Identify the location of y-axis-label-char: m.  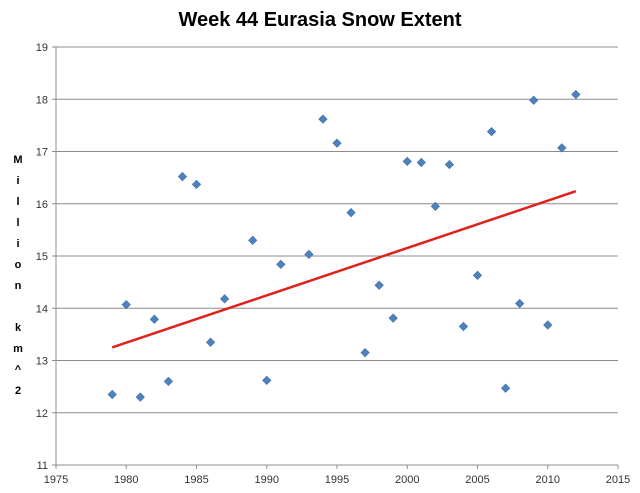
(18, 349).